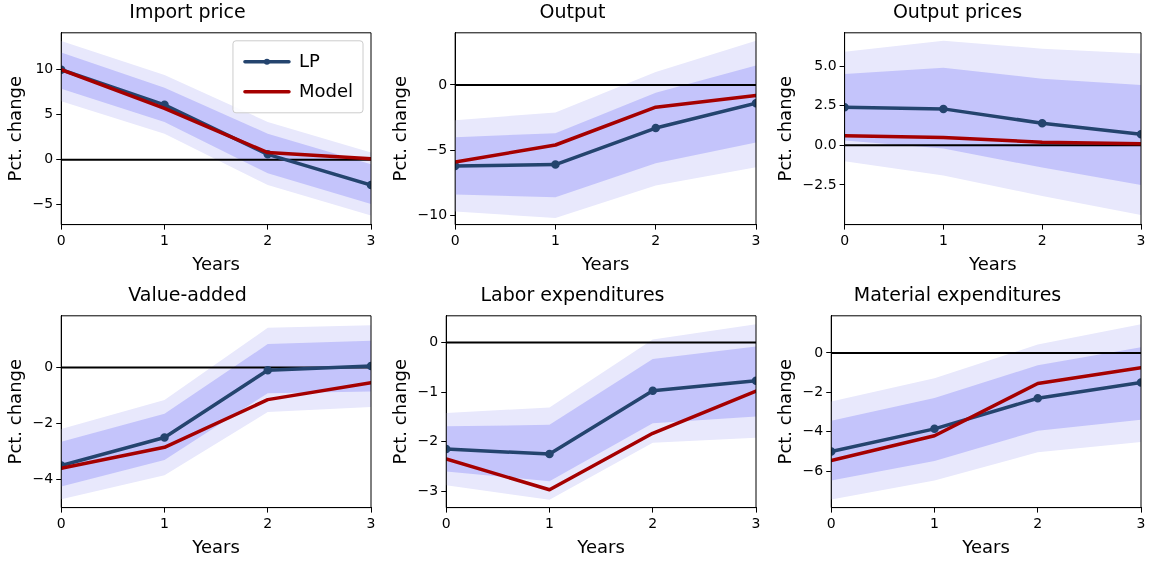 Image resolution: width=1156 pixels, height=561 pixels. I want to click on chart-title: Output prices, so click(957, 11).